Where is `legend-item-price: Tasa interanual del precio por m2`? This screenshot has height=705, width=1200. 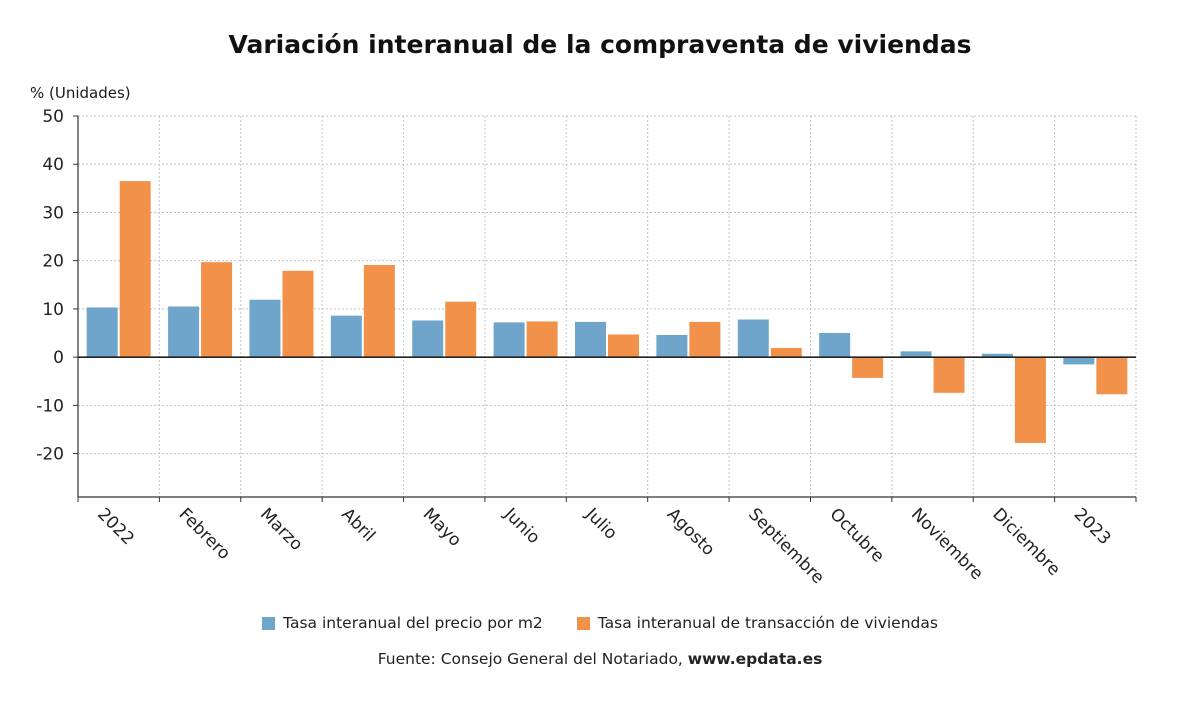 legend-item-price: Tasa interanual del precio por m2 is located at coordinates (402, 623).